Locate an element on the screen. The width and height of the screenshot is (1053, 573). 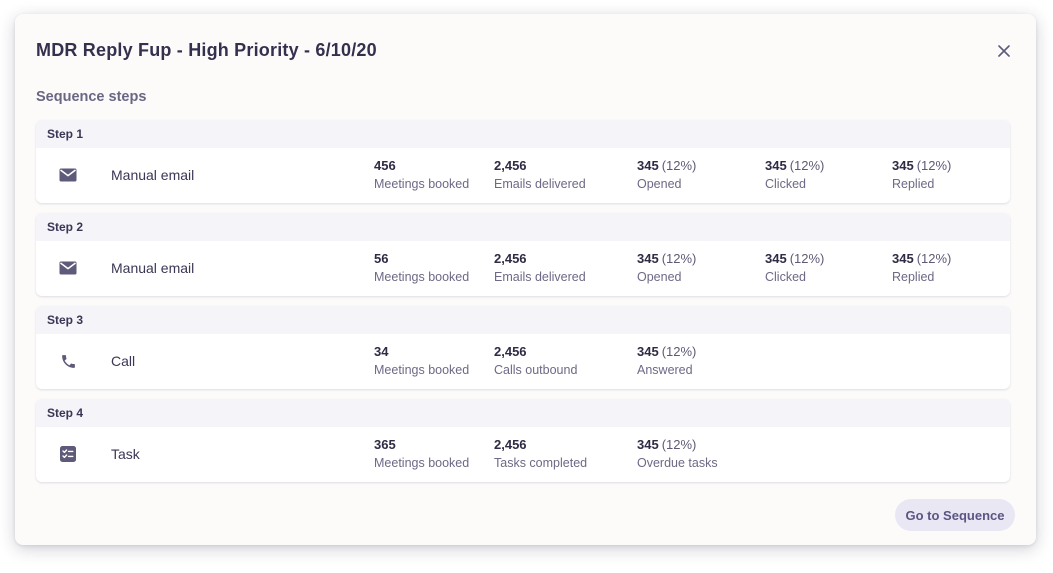
go-to-sequence-button: Go to Sequence is located at coordinates (955, 515).